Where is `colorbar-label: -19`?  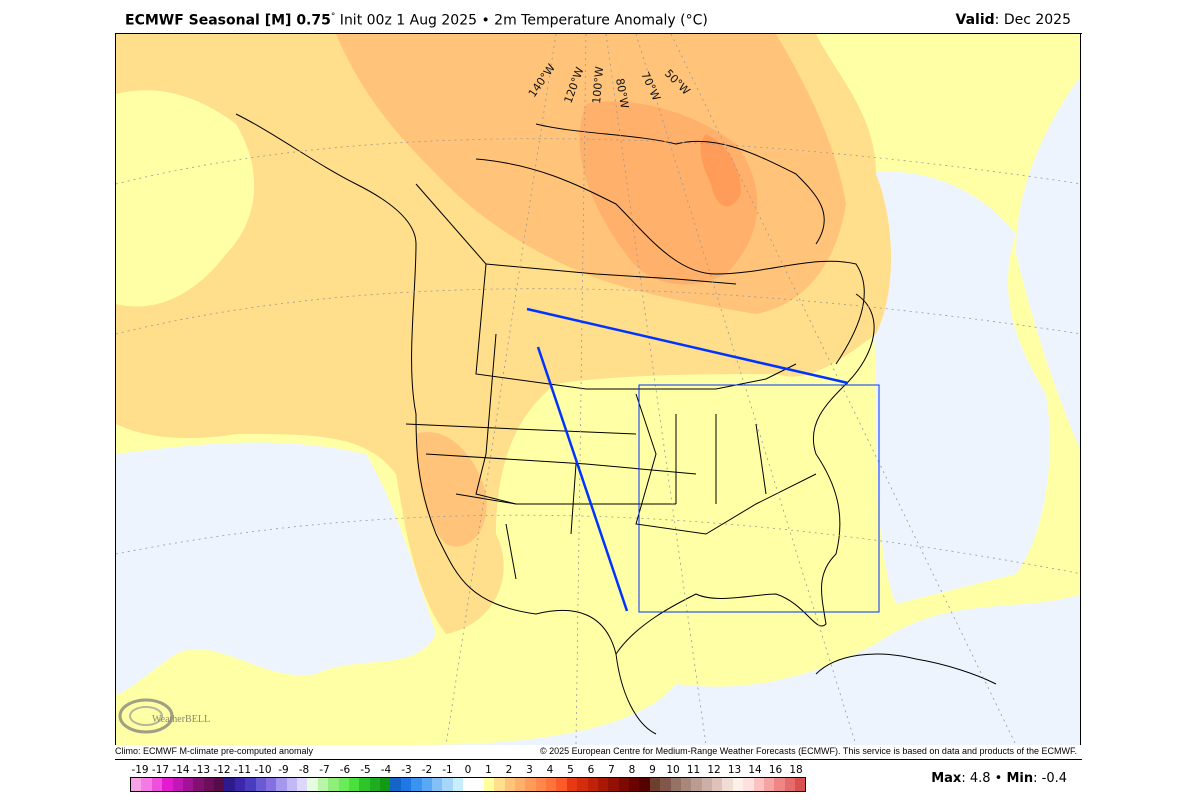
colorbar-label: -19 is located at coordinates (140, 770).